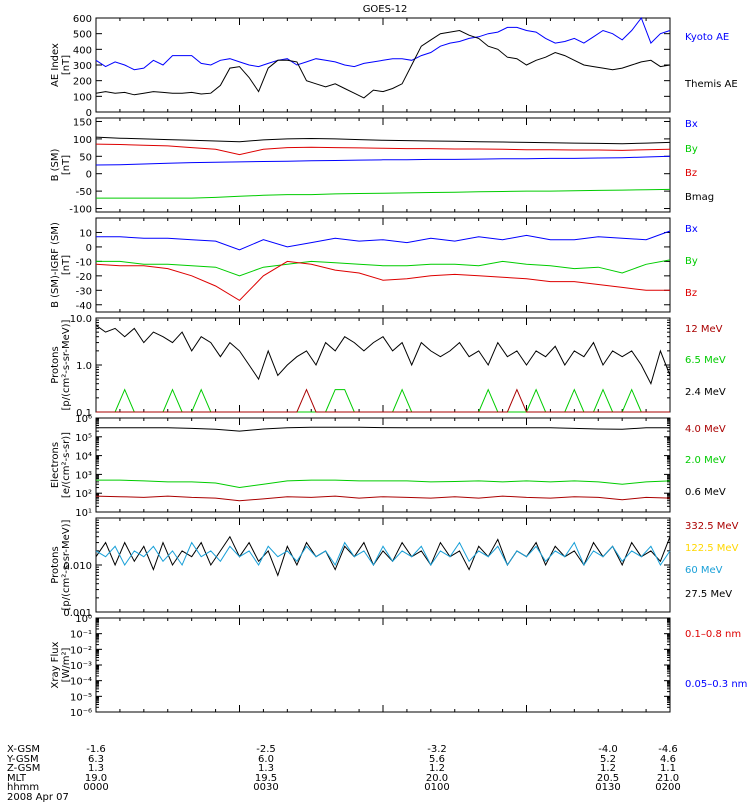 The image size is (750, 803). What do you see at coordinates (437, 788) in the screenshot?
I see `ephemeris-value: 0100` at bounding box center [437, 788].